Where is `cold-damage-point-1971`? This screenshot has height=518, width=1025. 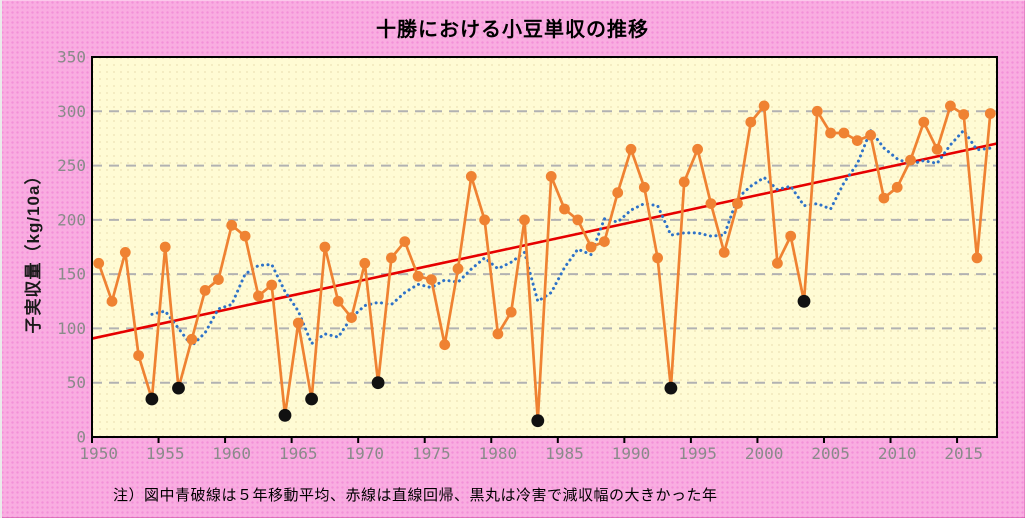 cold-damage-point-1971 is located at coordinates (378, 383).